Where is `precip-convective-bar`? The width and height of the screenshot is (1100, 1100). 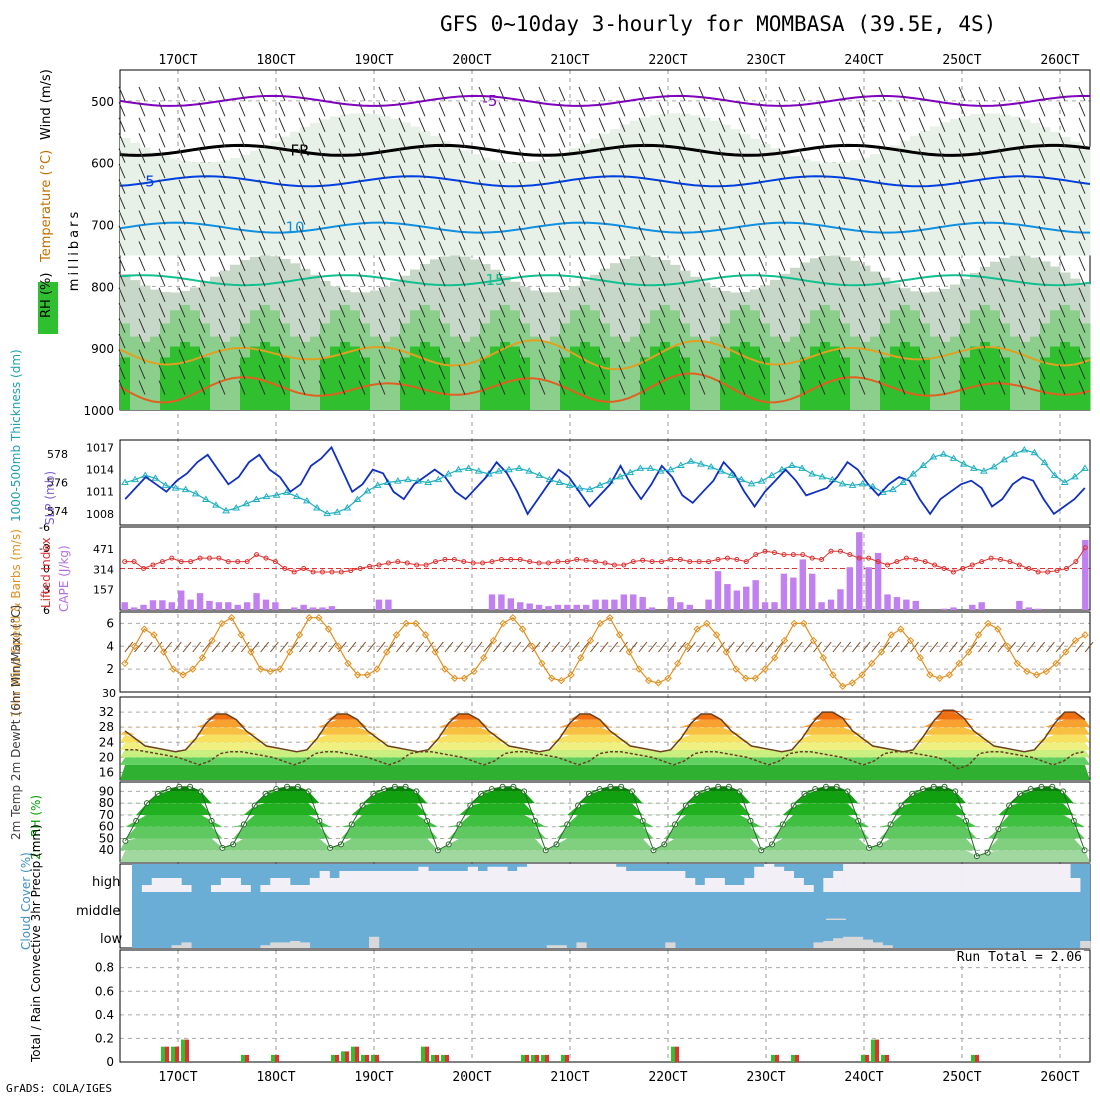 precip-convective-bar is located at coordinates (167, 1054).